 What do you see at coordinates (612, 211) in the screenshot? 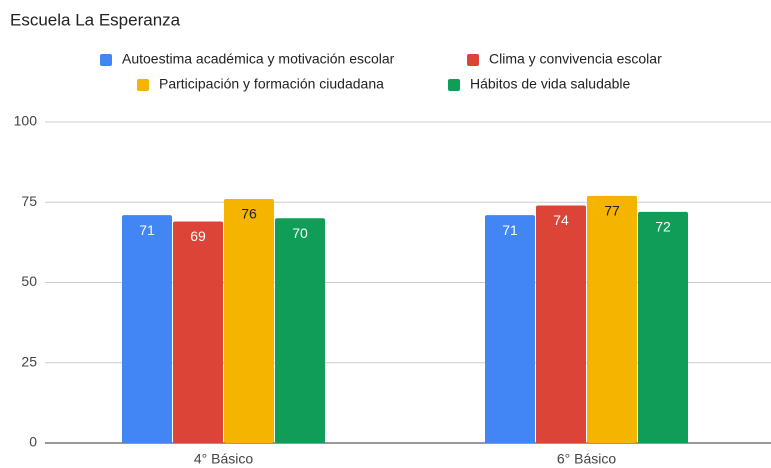
I see `data-label: 77` at bounding box center [612, 211].